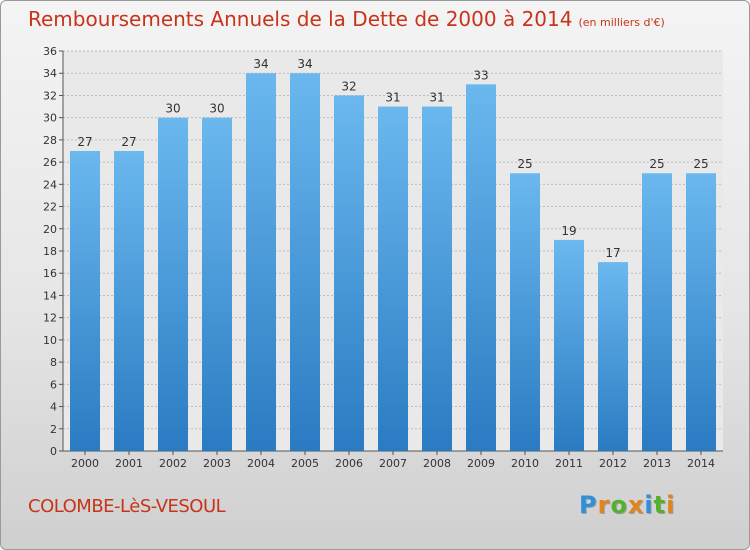  Describe the element at coordinates (619, 505) in the screenshot. I see `logo-letter: o` at that location.